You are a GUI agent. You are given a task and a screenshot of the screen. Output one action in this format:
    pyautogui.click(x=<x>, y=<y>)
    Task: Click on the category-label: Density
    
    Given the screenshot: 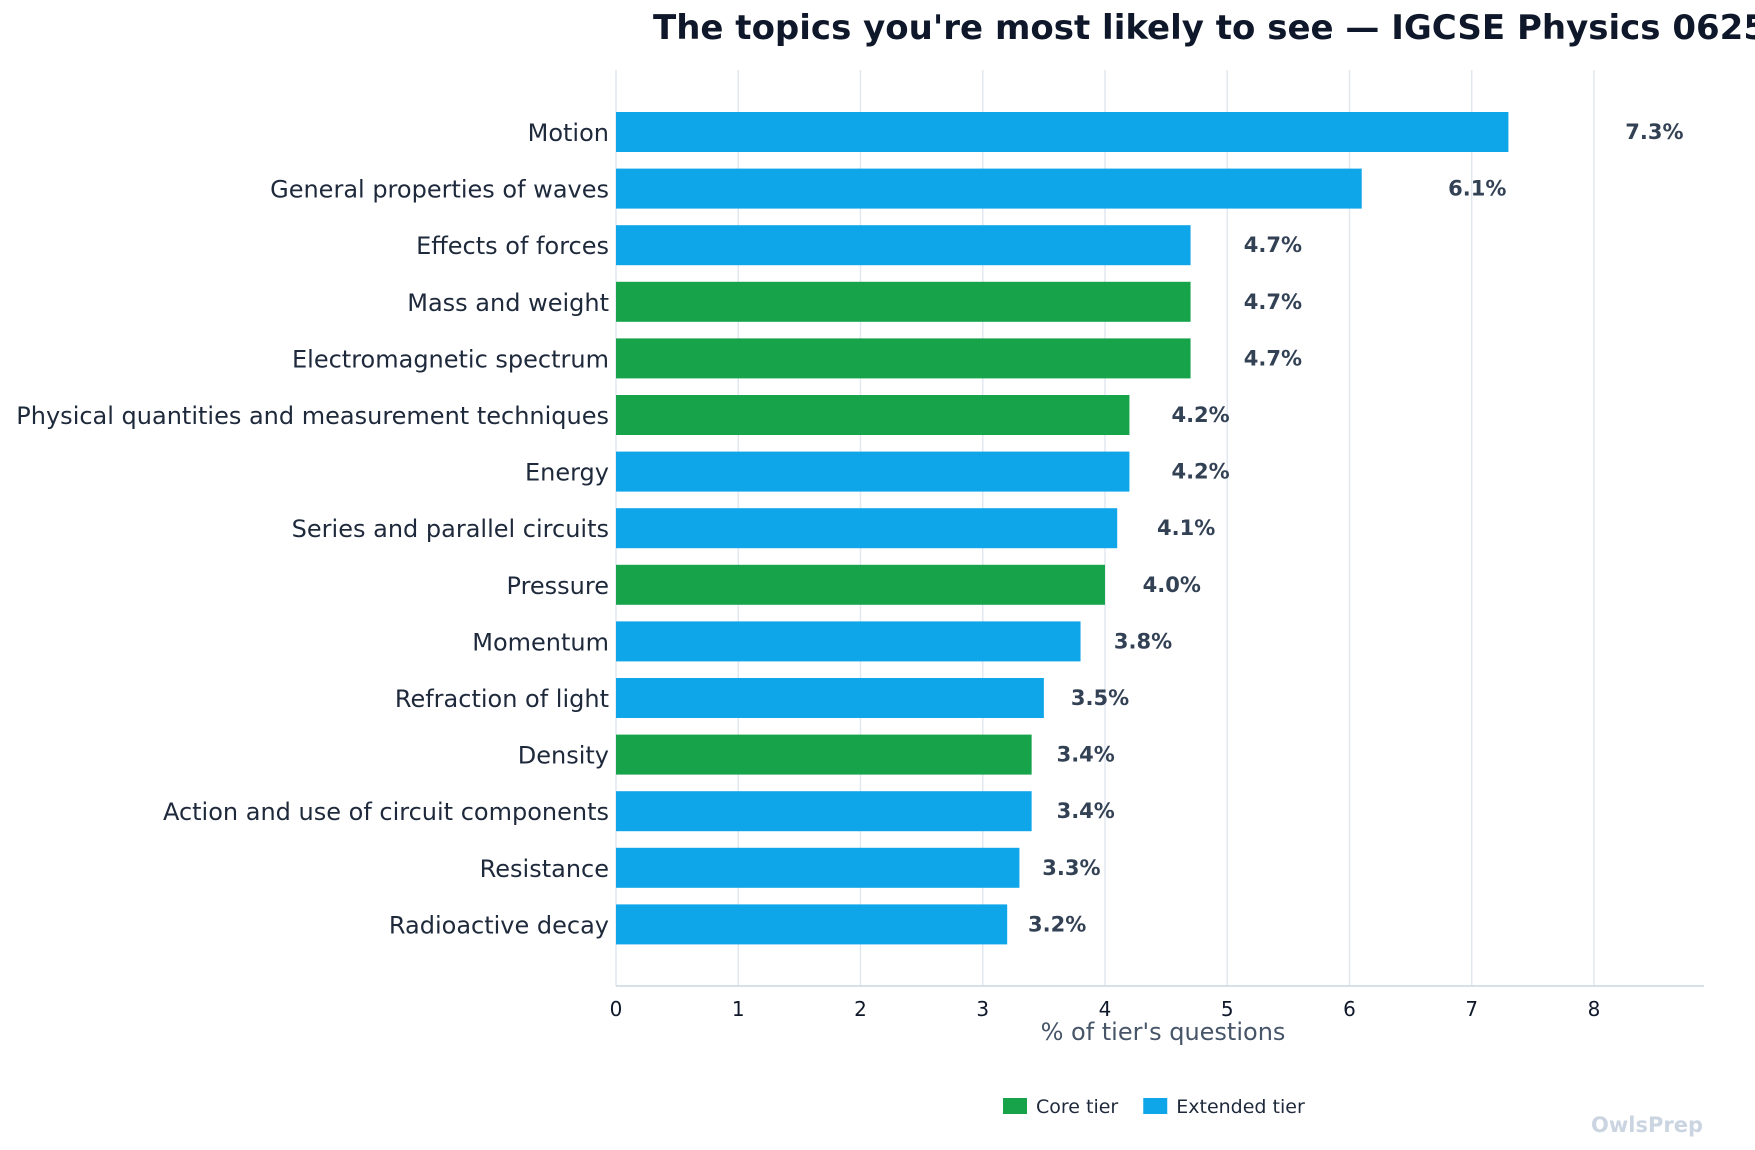 What is the action you would take?
    pyautogui.click(x=563, y=756)
    